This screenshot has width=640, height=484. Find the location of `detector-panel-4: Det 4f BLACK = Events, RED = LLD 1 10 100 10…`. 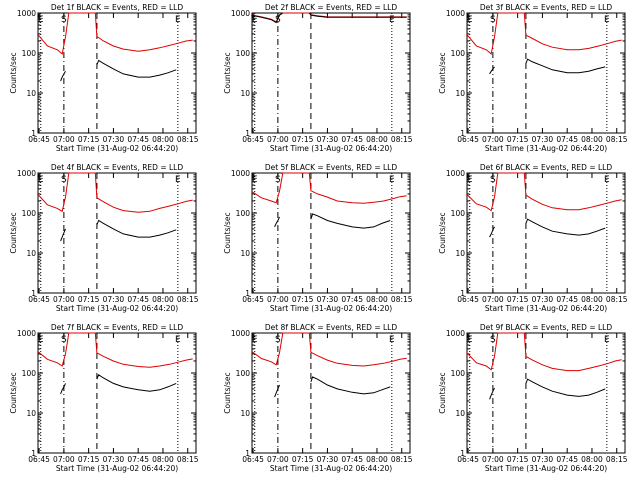

detector-panel-4: Det 4f BLACK = Events, RED = LLD 1 10 100 10… is located at coordinates (104, 238).